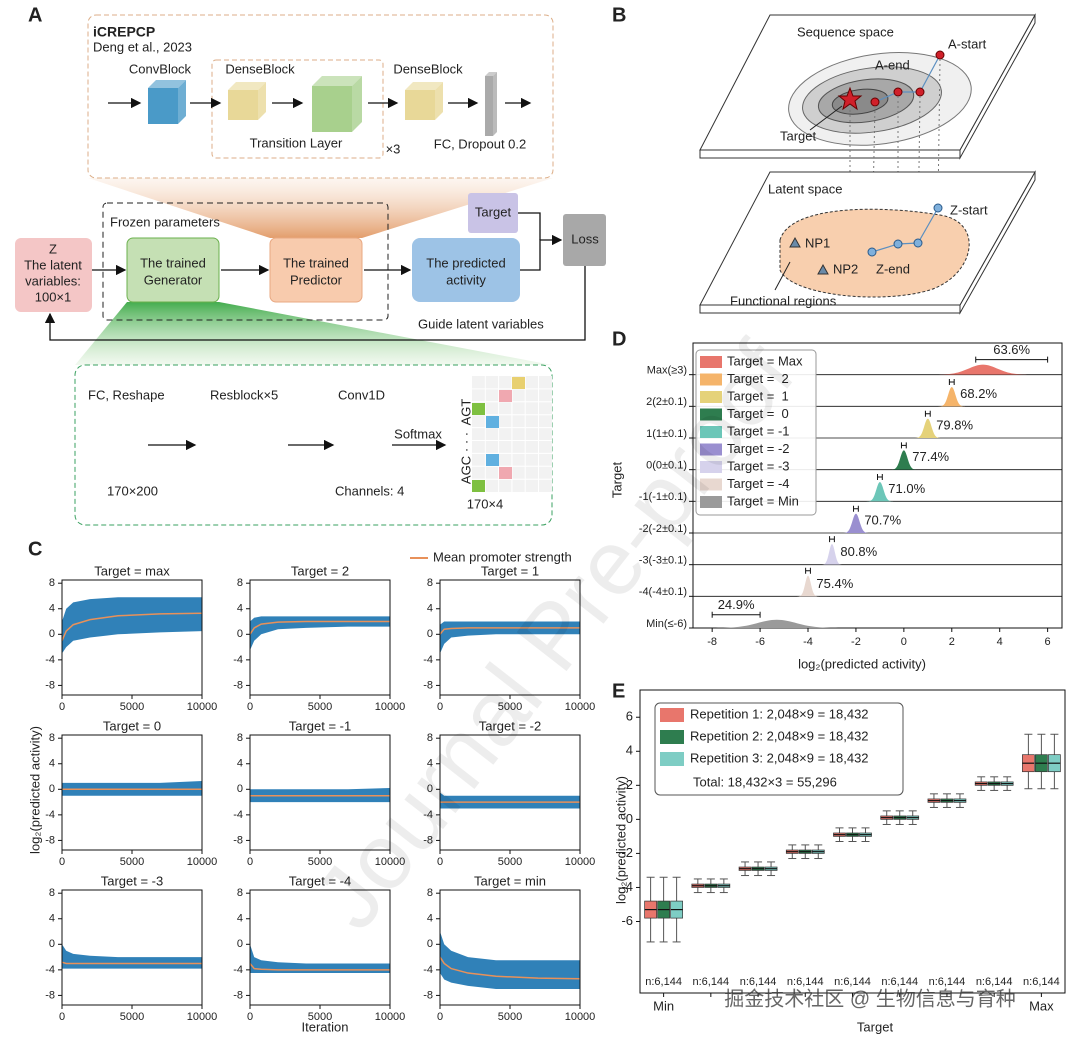 Image resolution: width=1080 pixels, height=1043 pixels. What do you see at coordinates (893, 268) in the screenshot?
I see `point-label: Z-end` at bounding box center [893, 268].